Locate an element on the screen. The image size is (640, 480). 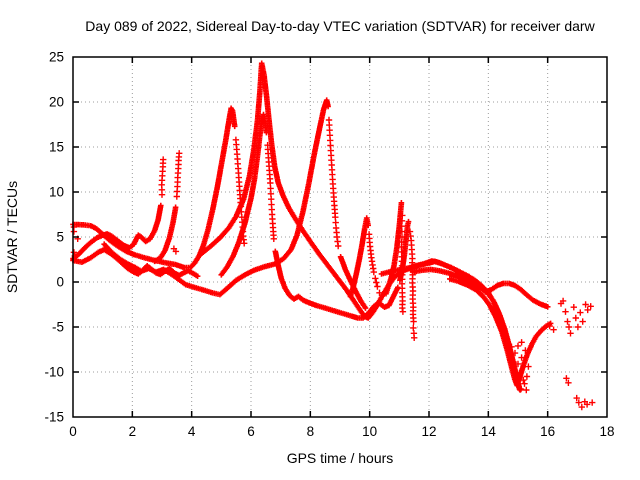
x-tick-label: 0 is located at coordinates (73, 431).